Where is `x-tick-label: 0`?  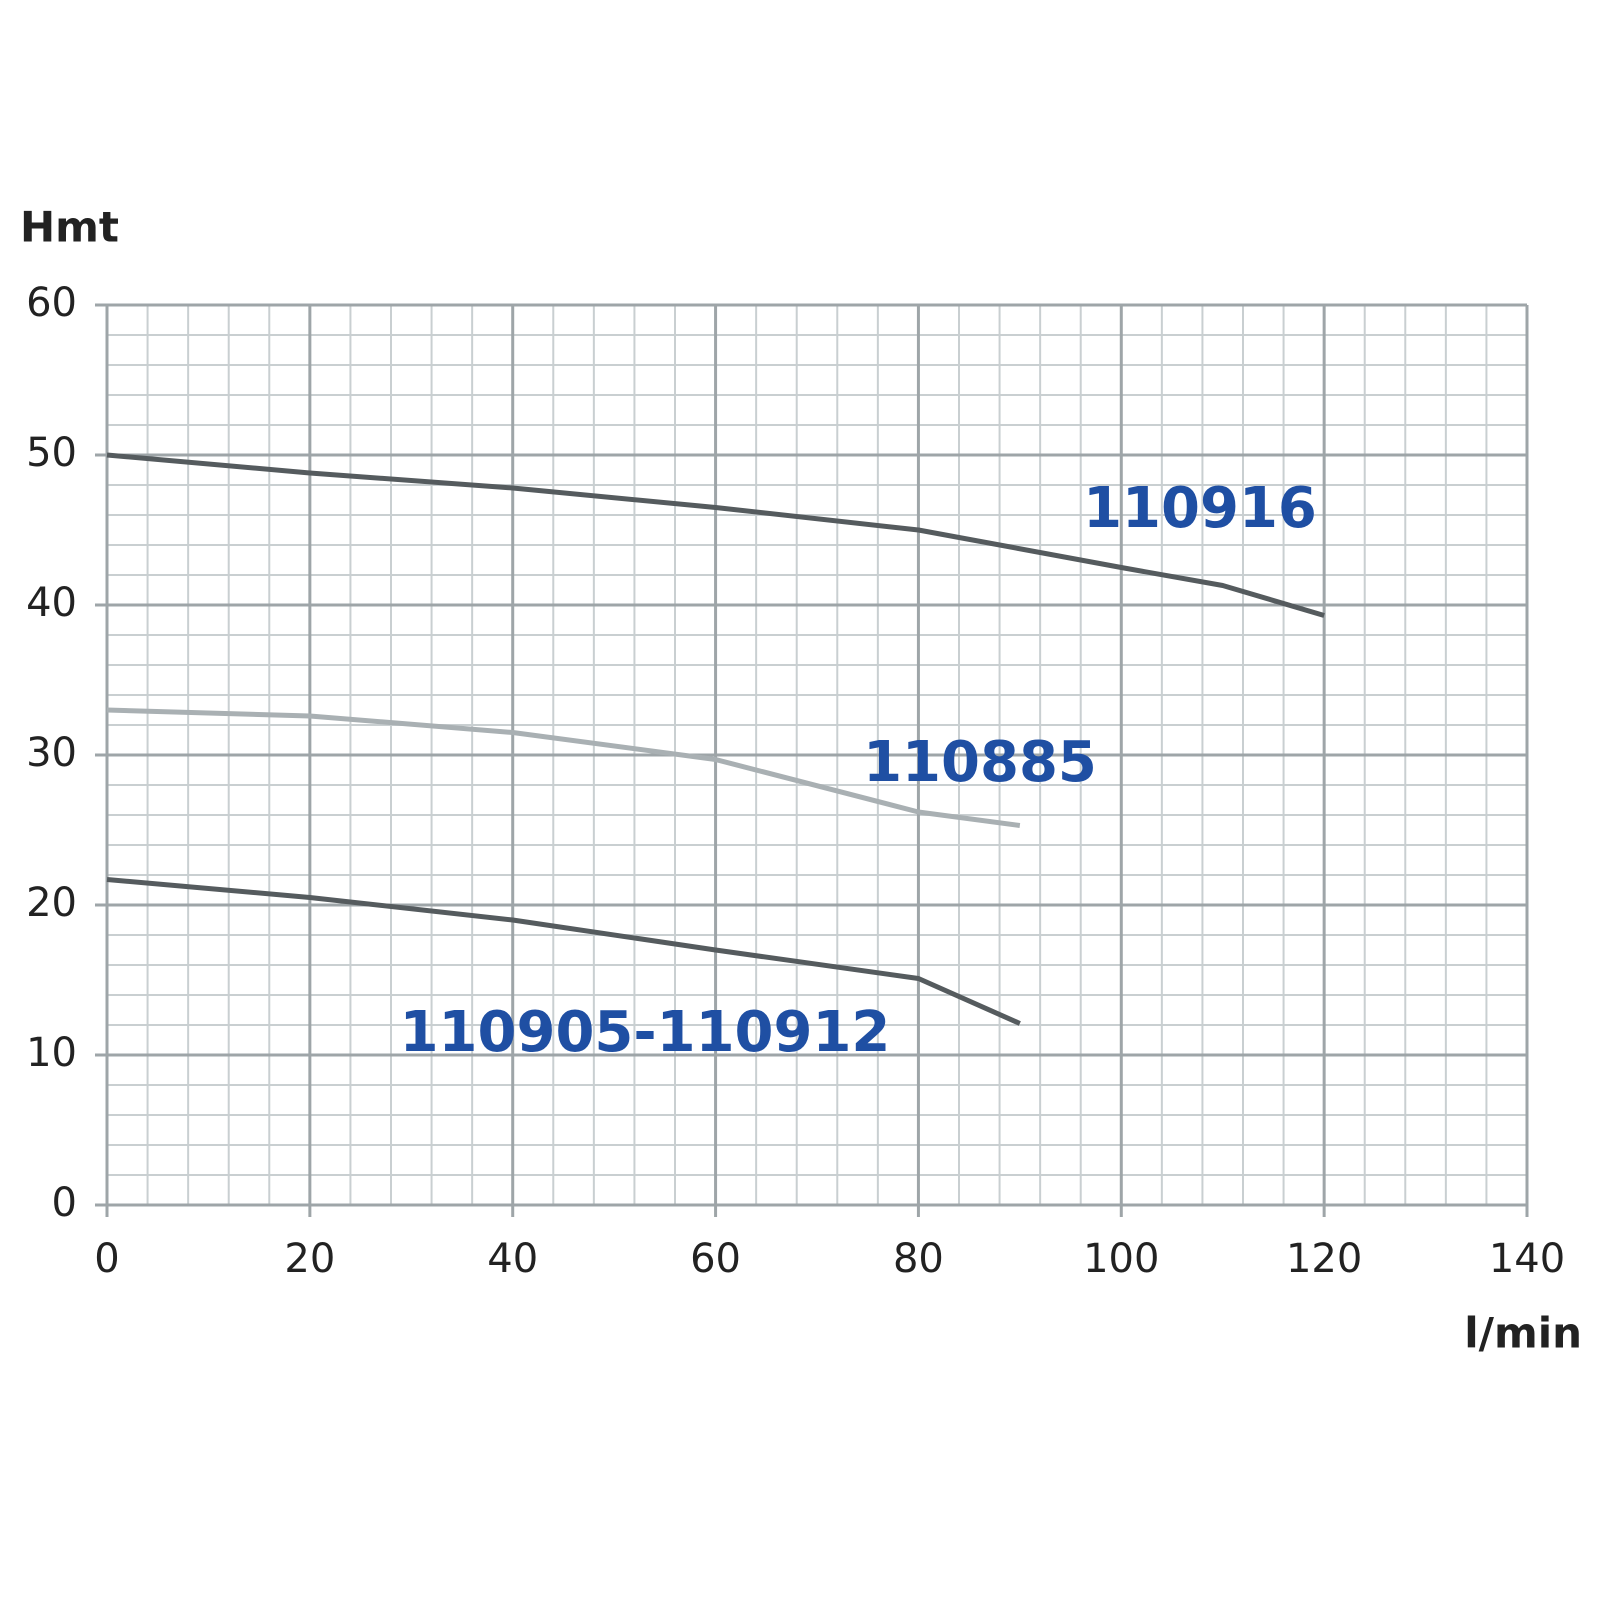 x-tick-label: 0 is located at coordinates (106, 1259).